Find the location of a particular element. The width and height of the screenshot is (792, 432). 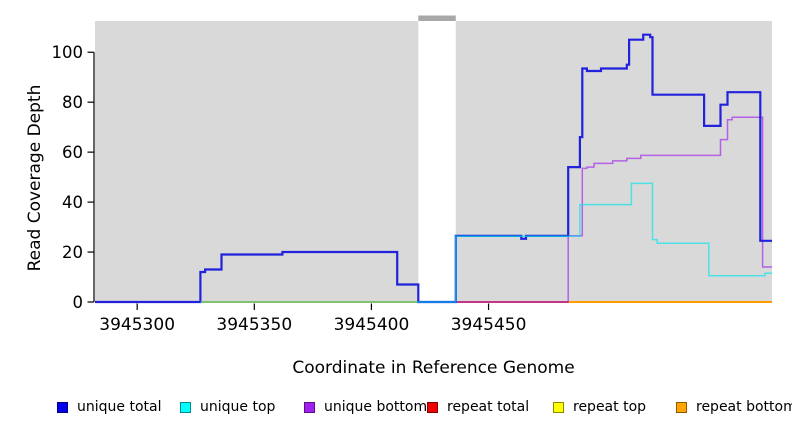

y-tick-label: 60 is located at coordinates (72, 152).